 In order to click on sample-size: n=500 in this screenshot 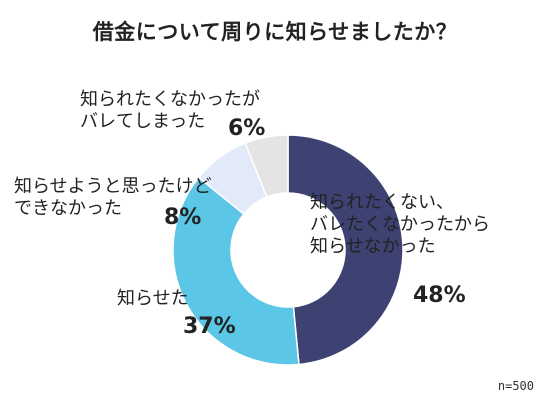, I will do `click(515, 386)`.